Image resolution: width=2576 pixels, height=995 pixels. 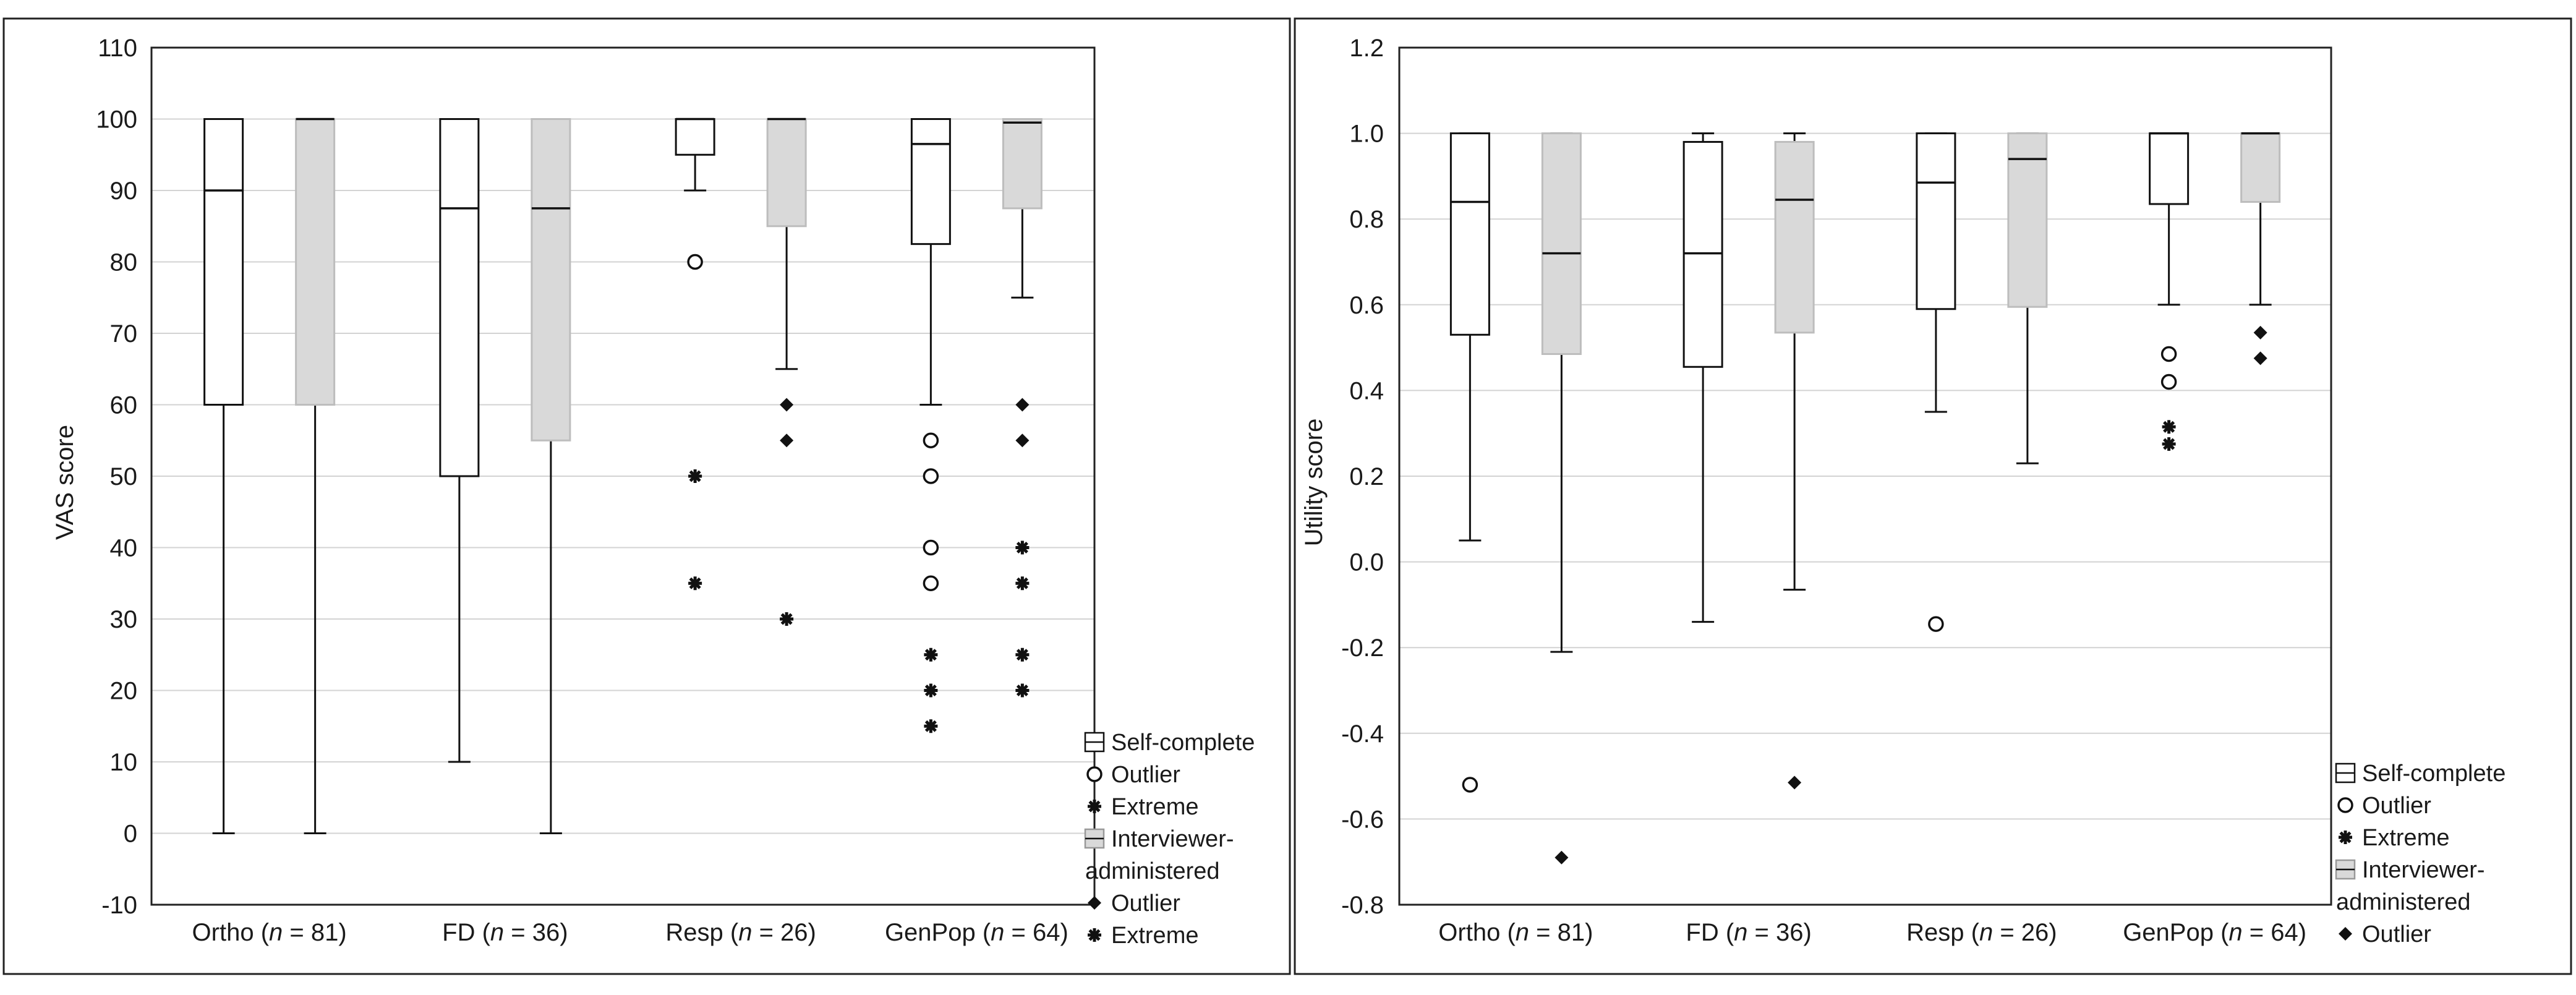 I want to click on legend-label: Self-complete, so click(x=1183, y=743).